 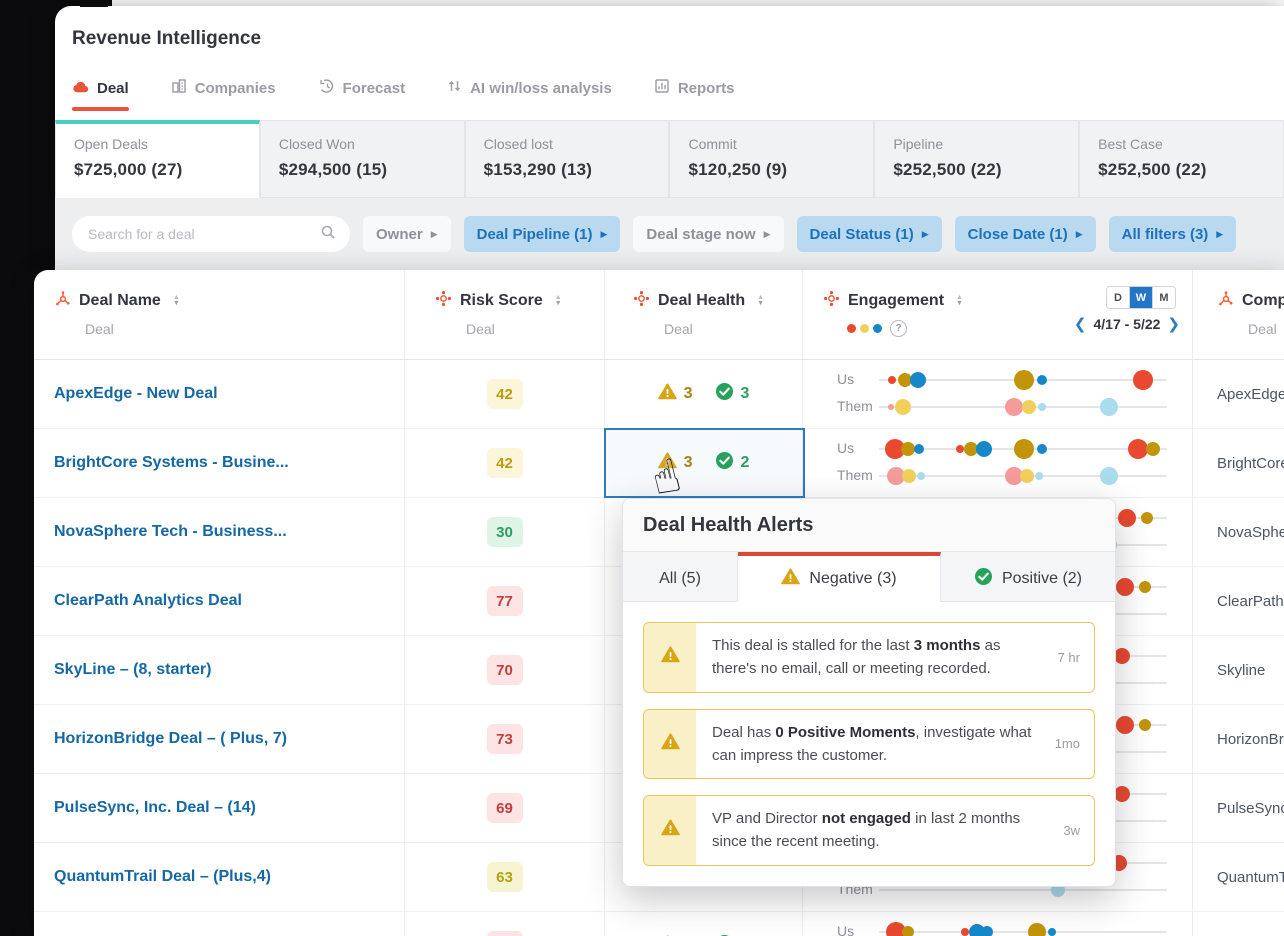 I want to click on filter-chip-close-date-1-: Close Date (1) ▶, so click(x=1025, y=234).